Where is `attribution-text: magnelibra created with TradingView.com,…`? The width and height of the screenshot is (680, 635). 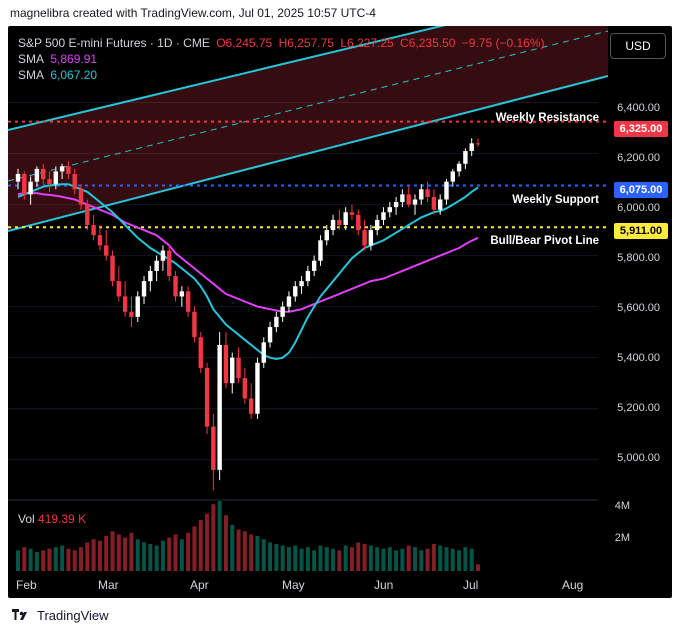 attribution-text: magnelibra created with TradingView.com,… is located at coordinates (193, 13).